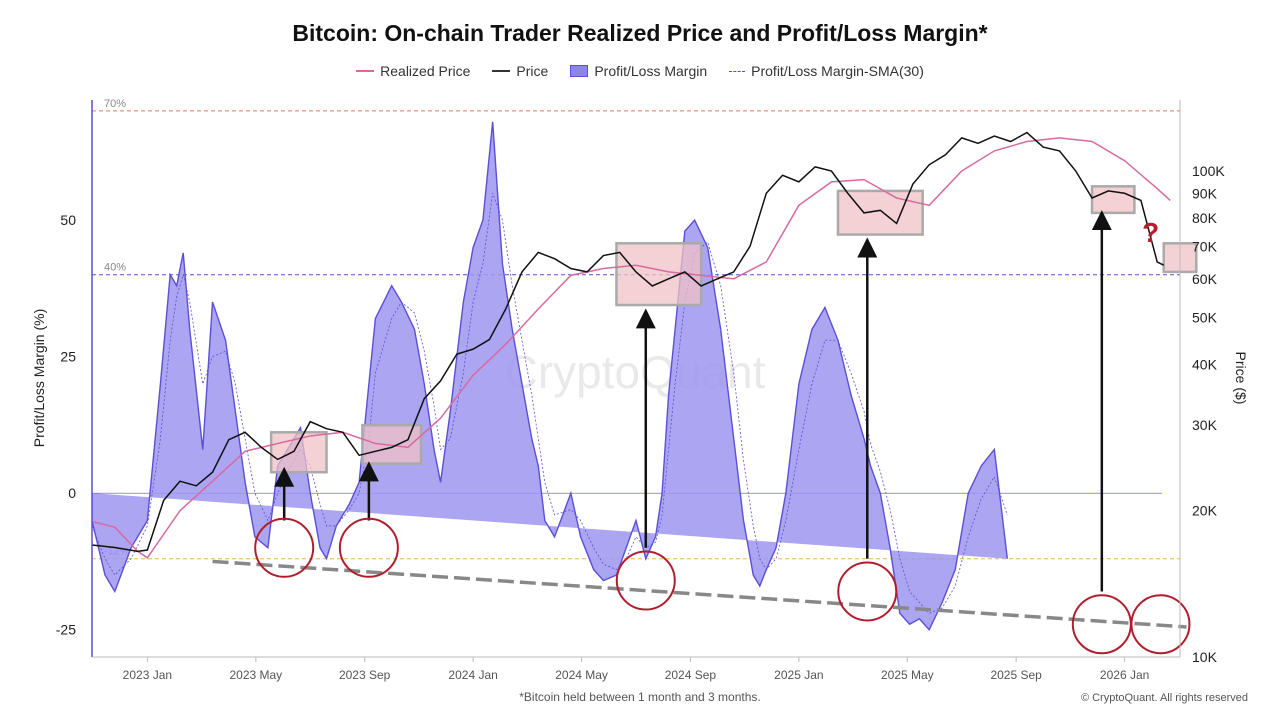 Image resolution: width=1280 pixels, height=720 pixels. What do you see at coordinates (1205, 317) in the screenshot?
I see `right-tick-label-5: 50K` at bounding box center [1205, 317].